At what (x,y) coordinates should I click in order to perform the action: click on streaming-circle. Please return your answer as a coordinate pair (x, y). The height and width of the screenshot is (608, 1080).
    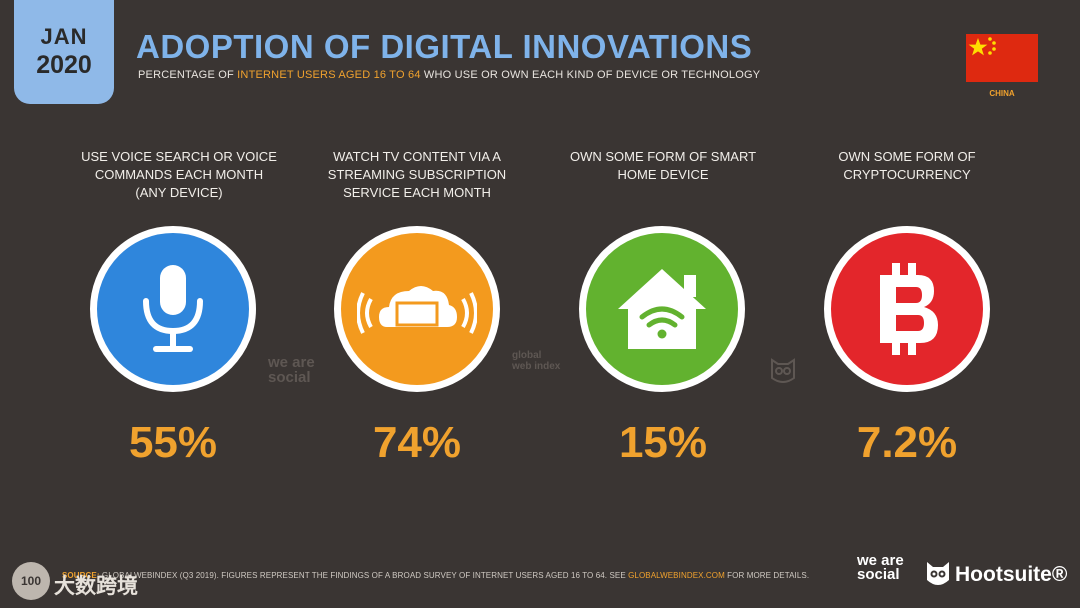
    Looking at the image, I should click on (417, 309).